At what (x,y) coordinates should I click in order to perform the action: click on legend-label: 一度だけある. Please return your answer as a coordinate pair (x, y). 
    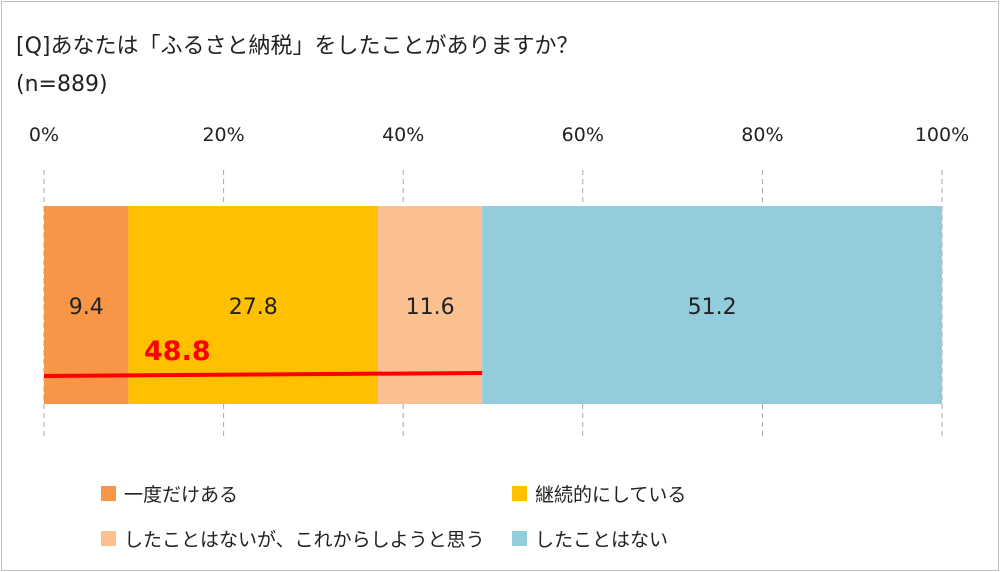
    Looking at the image, I should click on (181, 495).